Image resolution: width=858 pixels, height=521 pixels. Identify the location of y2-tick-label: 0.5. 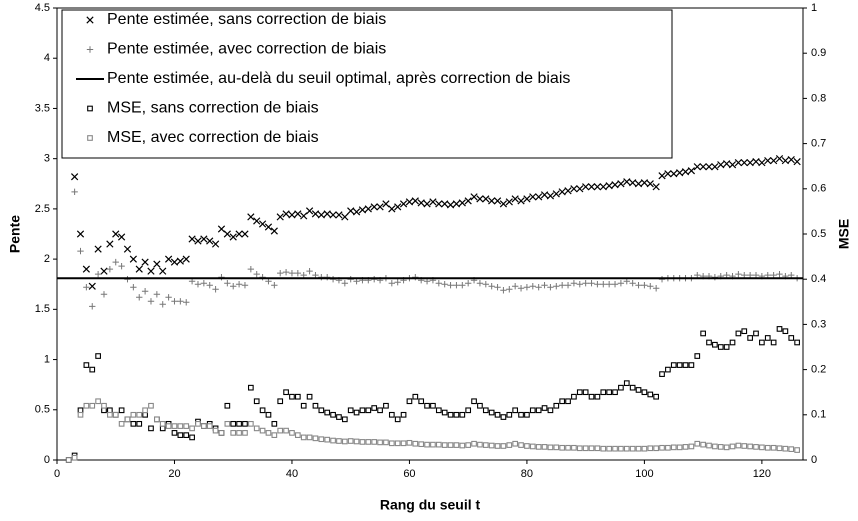
(818, 234).